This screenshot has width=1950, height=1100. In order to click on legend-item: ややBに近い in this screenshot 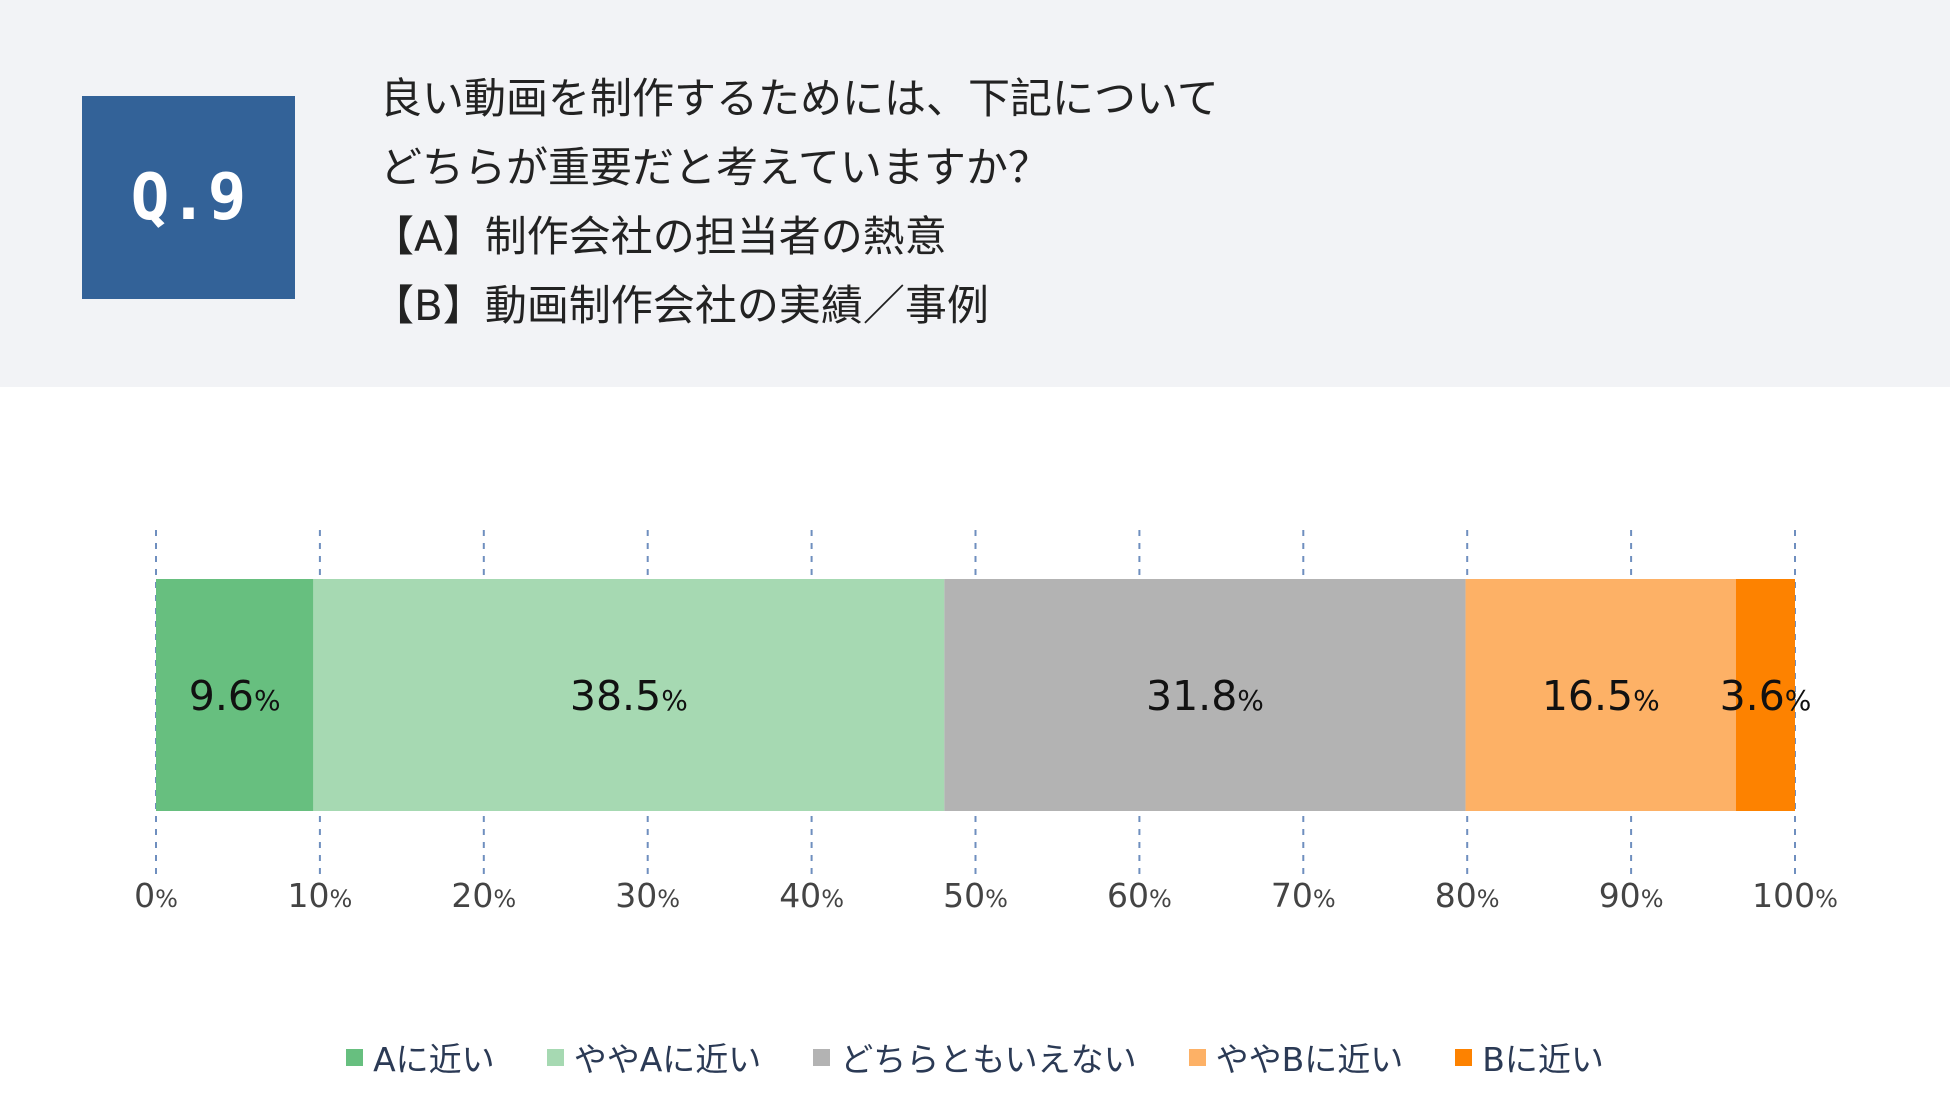, I will do `click(1296, 1057)`.